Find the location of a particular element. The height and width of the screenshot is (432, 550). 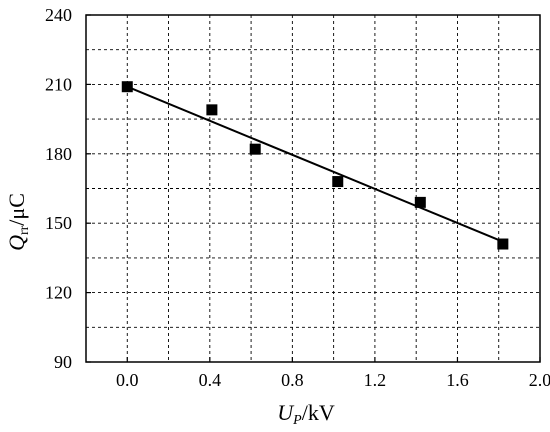

y-tick-label: 150 is located at coordinates (58, 223).